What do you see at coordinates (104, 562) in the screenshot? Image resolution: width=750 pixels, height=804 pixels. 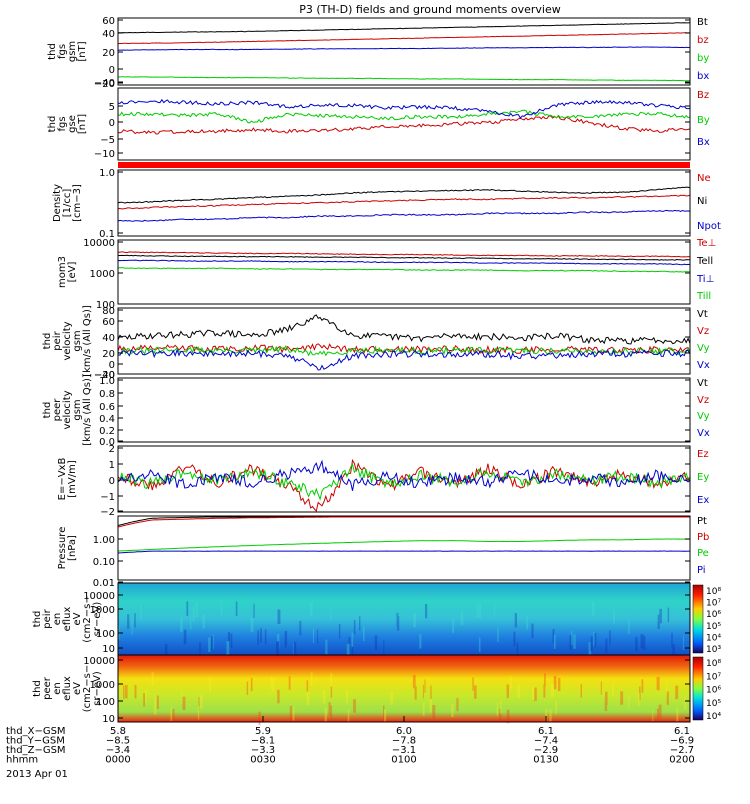 I see `y-tick-label: 0.10` at bounding box center [104, 562].